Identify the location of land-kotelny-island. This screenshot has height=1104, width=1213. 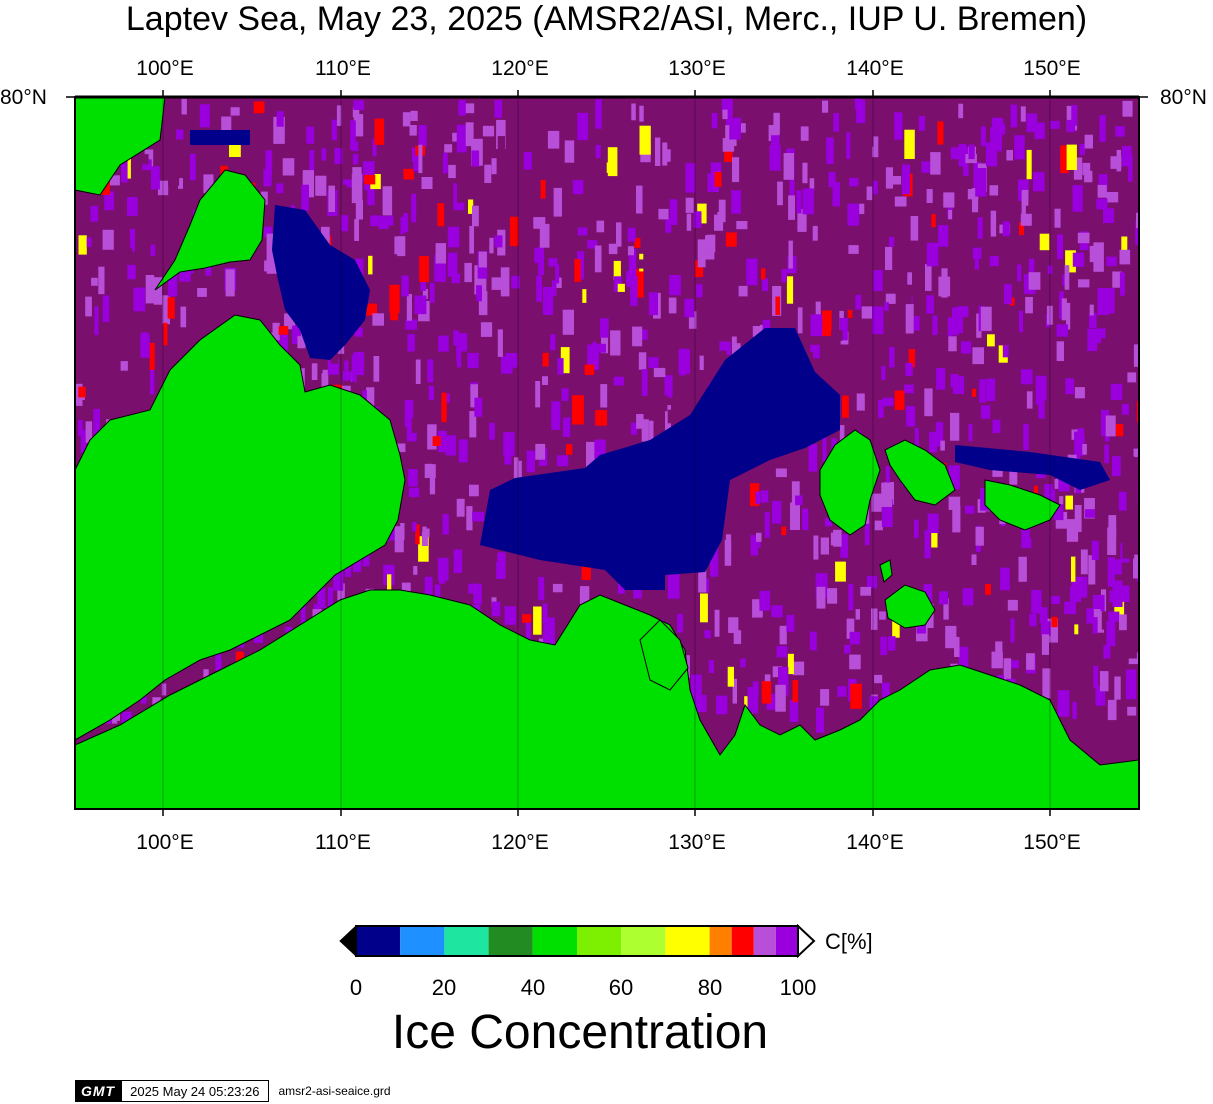
(850, 482).